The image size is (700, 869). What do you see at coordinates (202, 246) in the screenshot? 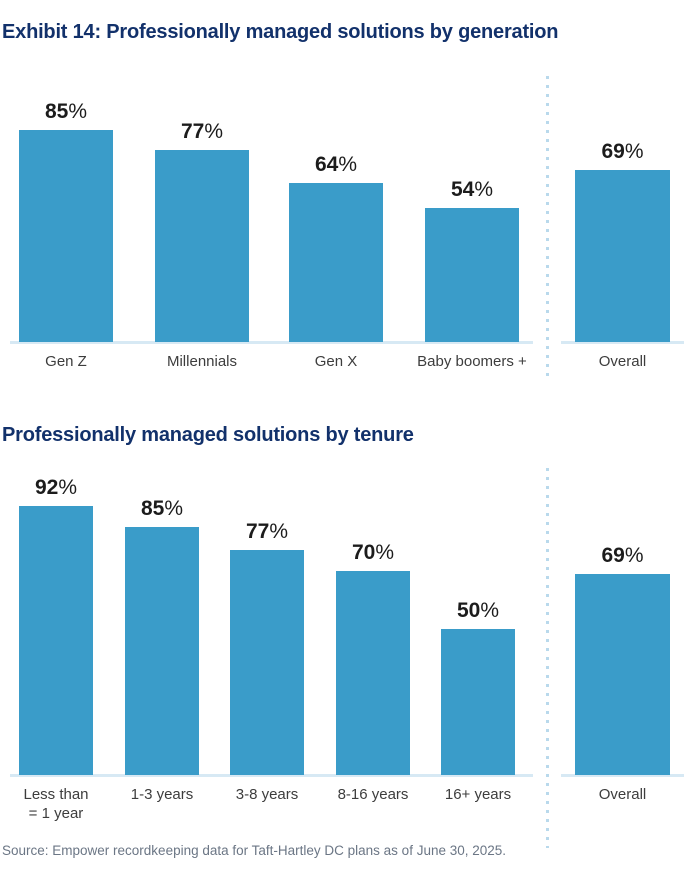
I see `bar-millennials` at bounding box center [202, 246].